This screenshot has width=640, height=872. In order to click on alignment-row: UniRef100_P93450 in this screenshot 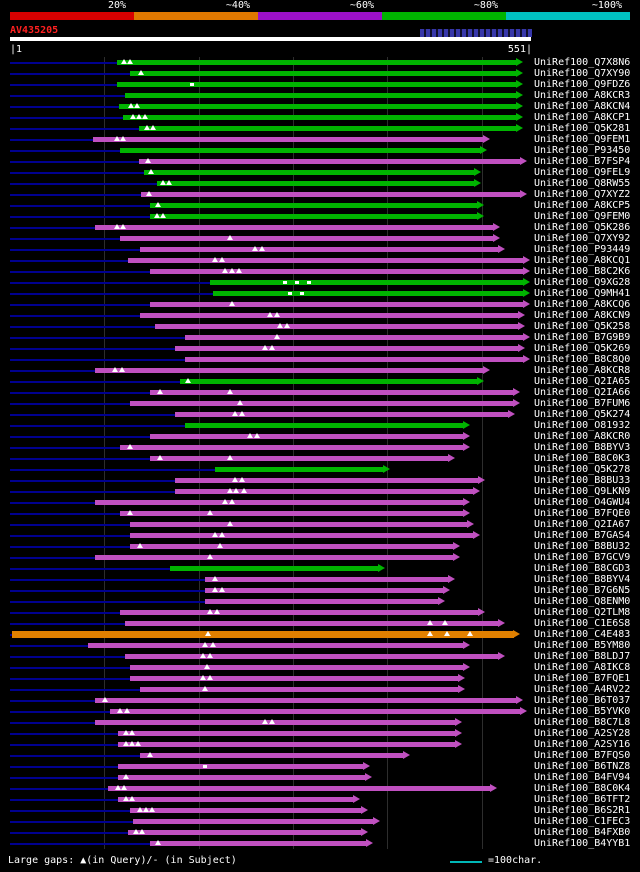, I will do `click(320, 150)`.